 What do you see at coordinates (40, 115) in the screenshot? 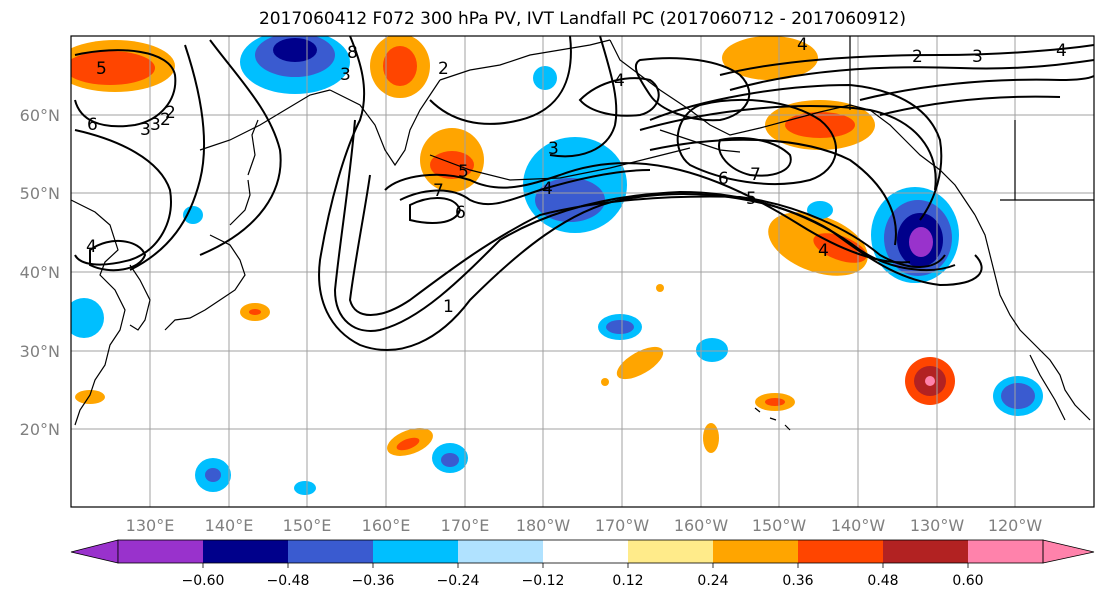
I see `lat-label: 60°N` at bounding box center [40, 115].